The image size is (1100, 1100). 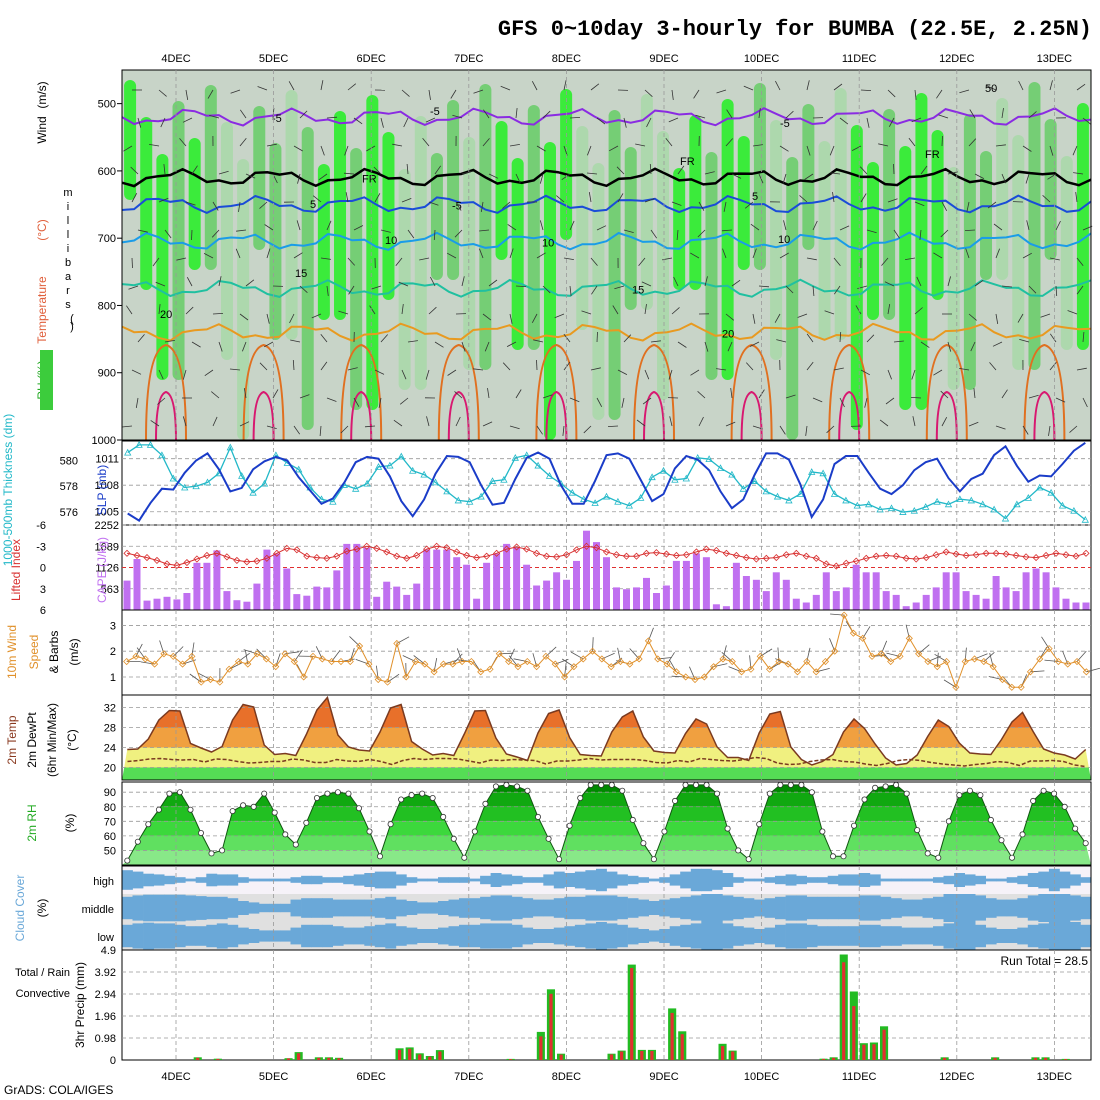 What do you see at coordinates (369, 180) in the screenshot?
I see `isotherm-label: FR` at bounding box center [369, 180].